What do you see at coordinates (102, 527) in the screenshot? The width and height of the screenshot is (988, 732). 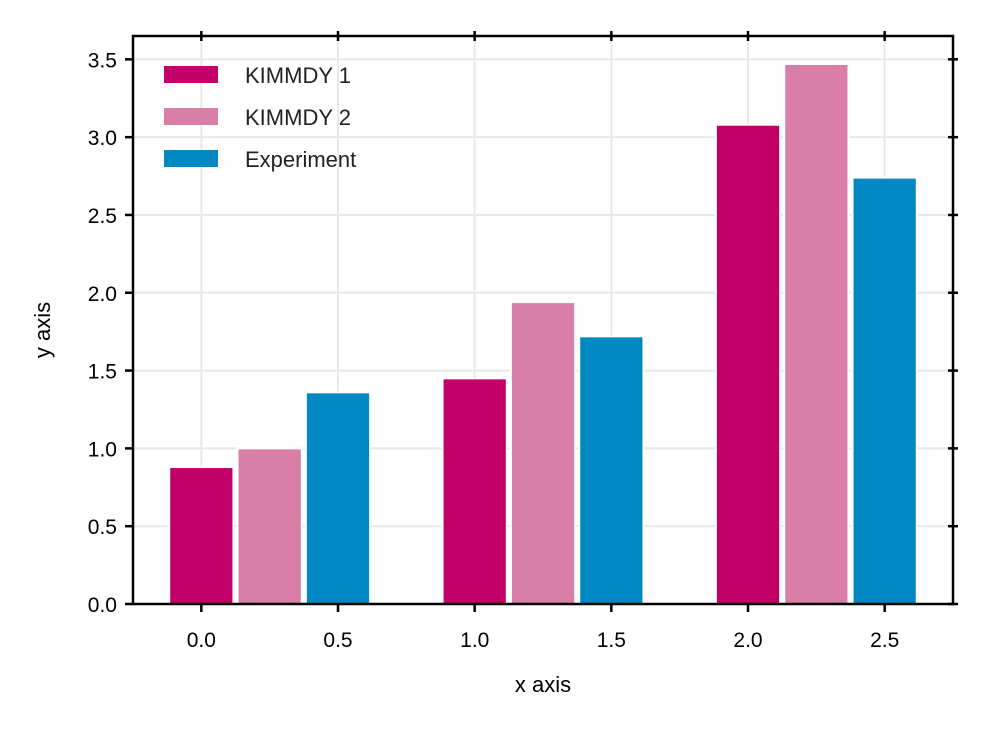 I see `y-tick-label: 0.5` at bounding box center [102, 527].